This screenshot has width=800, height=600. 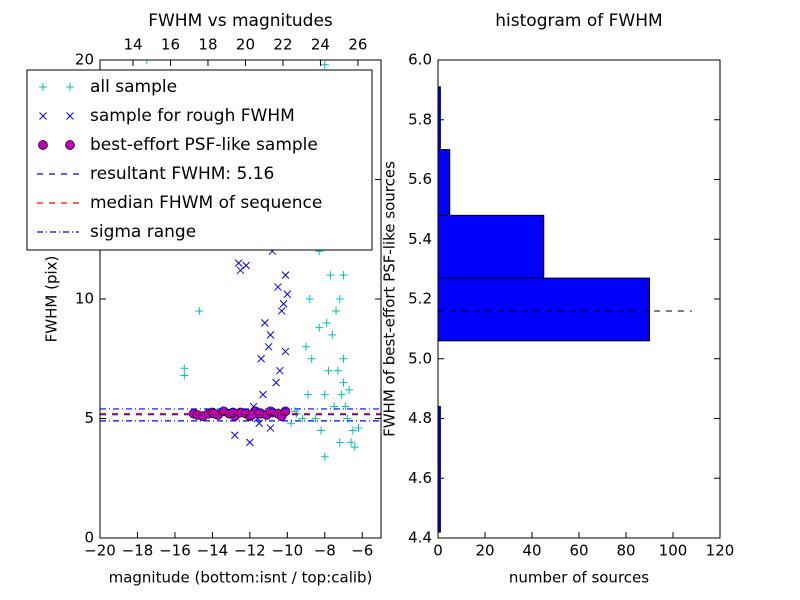 What do you see at coordinates (133, 87) in the screenshot?
I see `legend-label: all sample` at bounding box center [133, 87].